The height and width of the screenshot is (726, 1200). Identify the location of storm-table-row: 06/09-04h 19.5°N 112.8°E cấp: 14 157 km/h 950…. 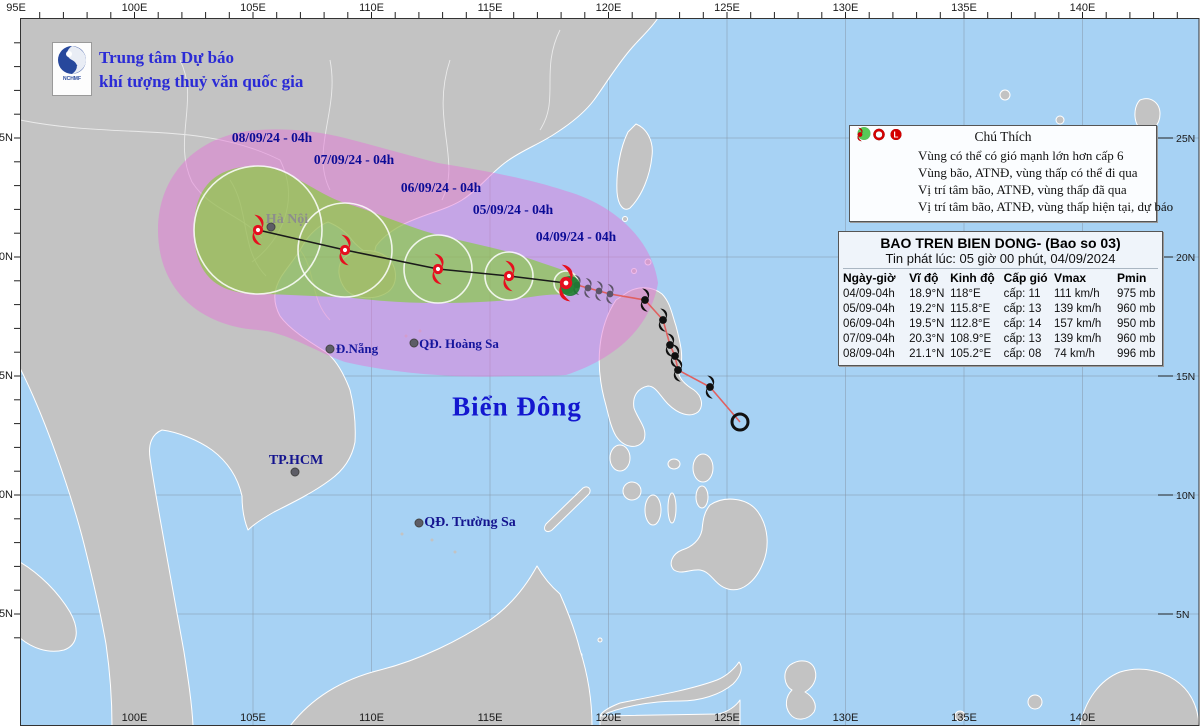
(1000, 323).